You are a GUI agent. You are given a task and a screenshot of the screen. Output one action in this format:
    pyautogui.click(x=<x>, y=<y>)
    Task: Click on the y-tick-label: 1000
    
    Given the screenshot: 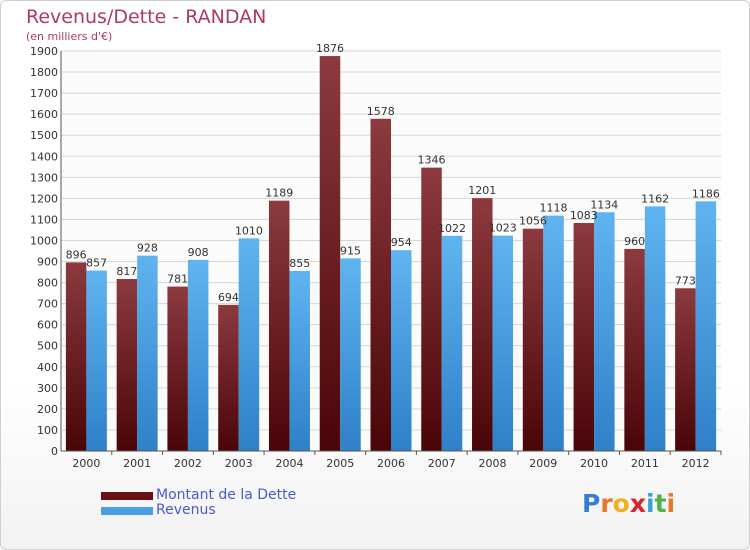 What is the action you would take?
    pyautogui.click(x=44, y=240)
    